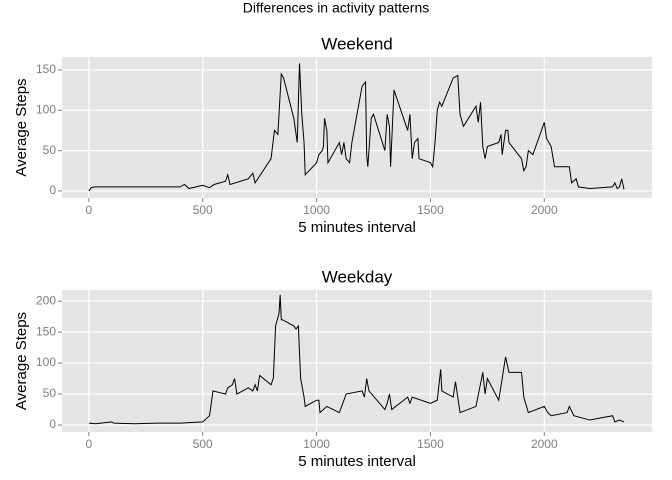  I want to click on panel-title: Weekday, so click(357, 276).